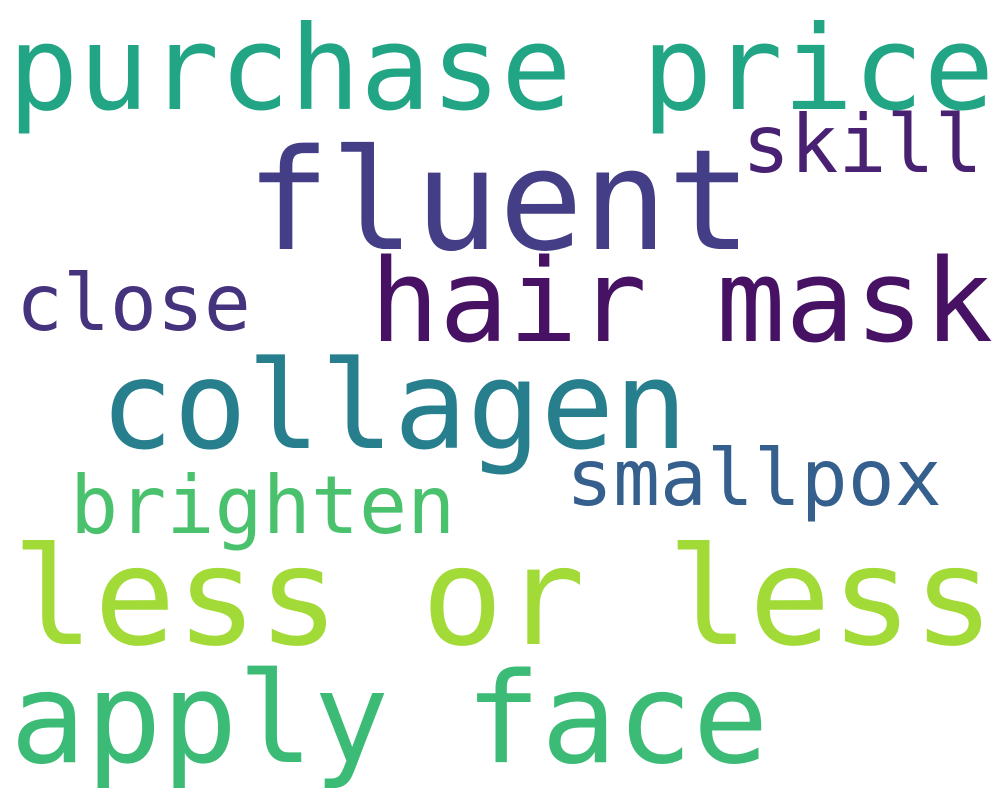 This screenshot has width=1000, height=800. What do you see at coordinates (499, 201) in the screenshot?
I see `word-fluent: fluent` at bounding box center [499, 201].